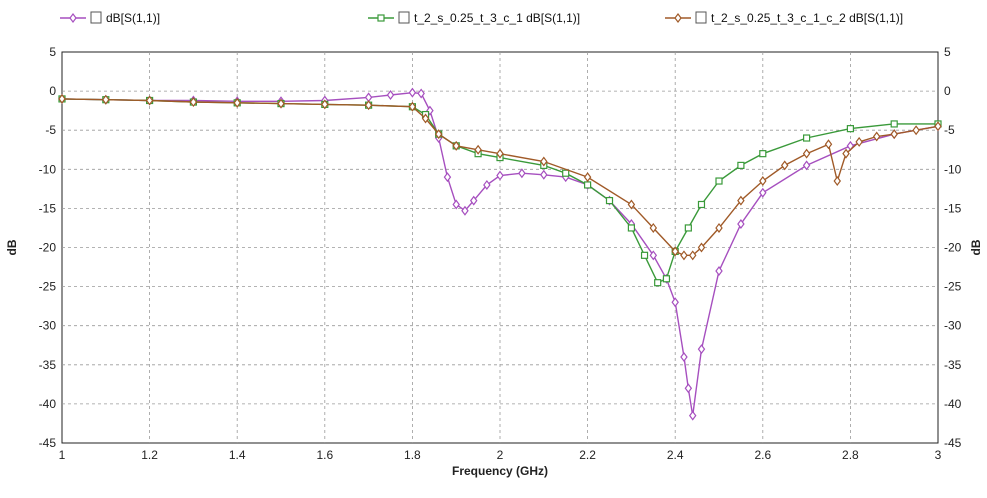 This screenshot has width=987, height=498. I want to click on y-tick-label-right: -35, so click(953, 365).